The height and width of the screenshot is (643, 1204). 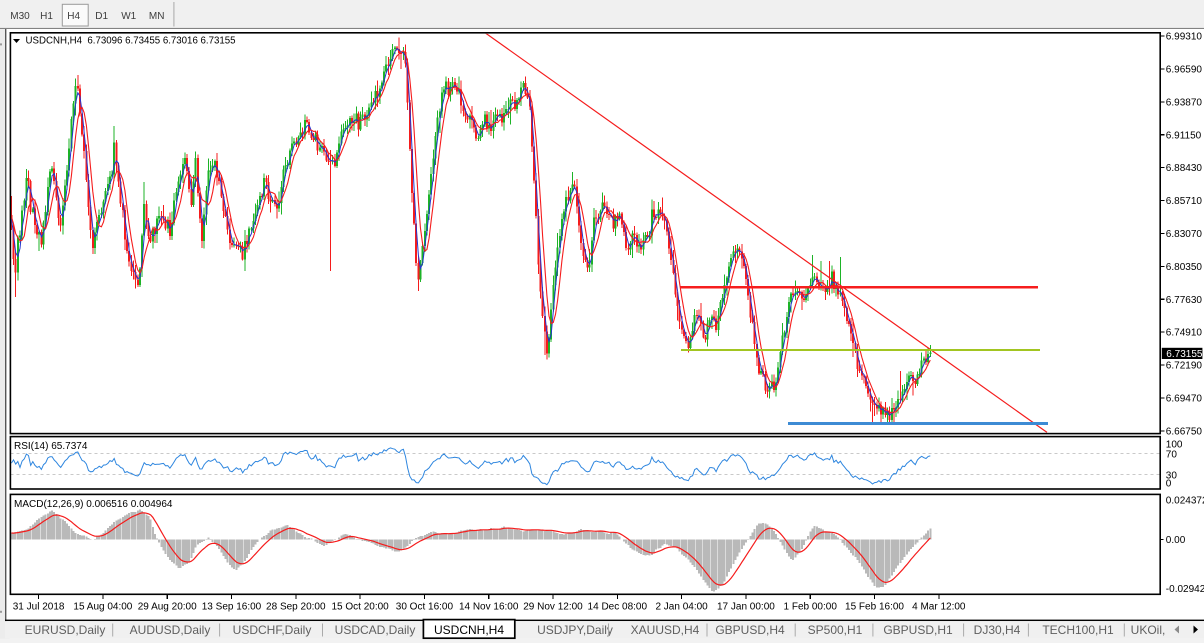 What do you see at coordinates (1174, 445) in the screenshot?
I see `svg-text: 100` at bounding box center [1174, 445].